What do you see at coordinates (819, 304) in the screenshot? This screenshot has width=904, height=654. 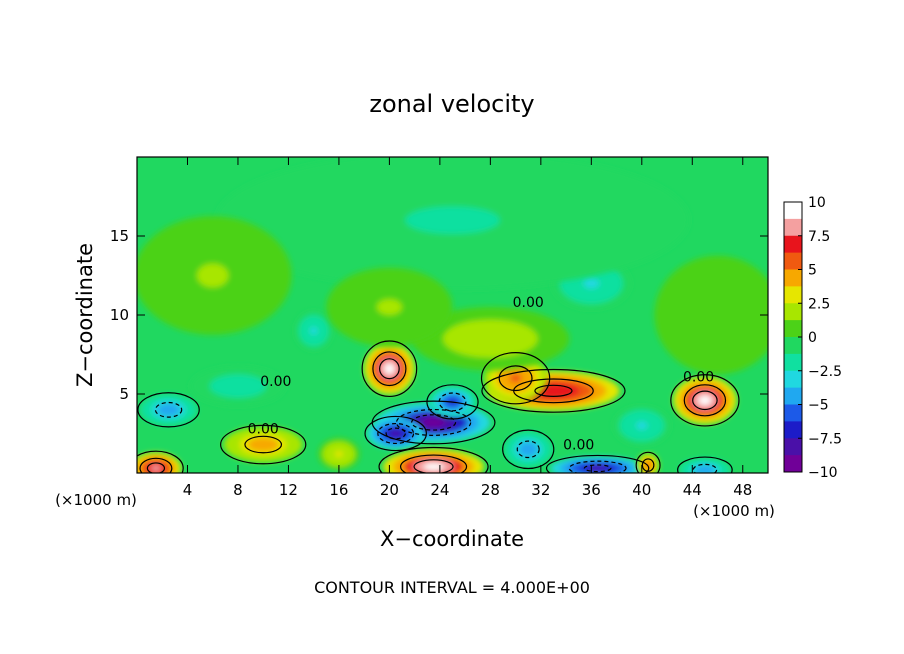 I see `colorbar-tick-label: 2.5` at bounding box center [819, 304].